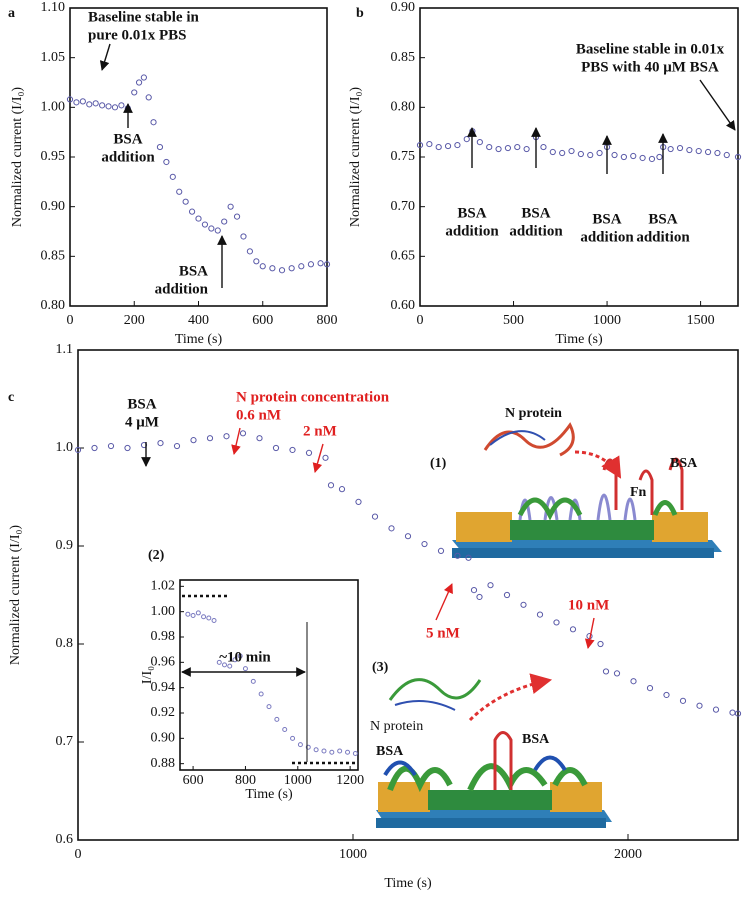 This screenshot has height=897, width=750. I want to click on y-tick-label: 0.98, so click(163, 636).